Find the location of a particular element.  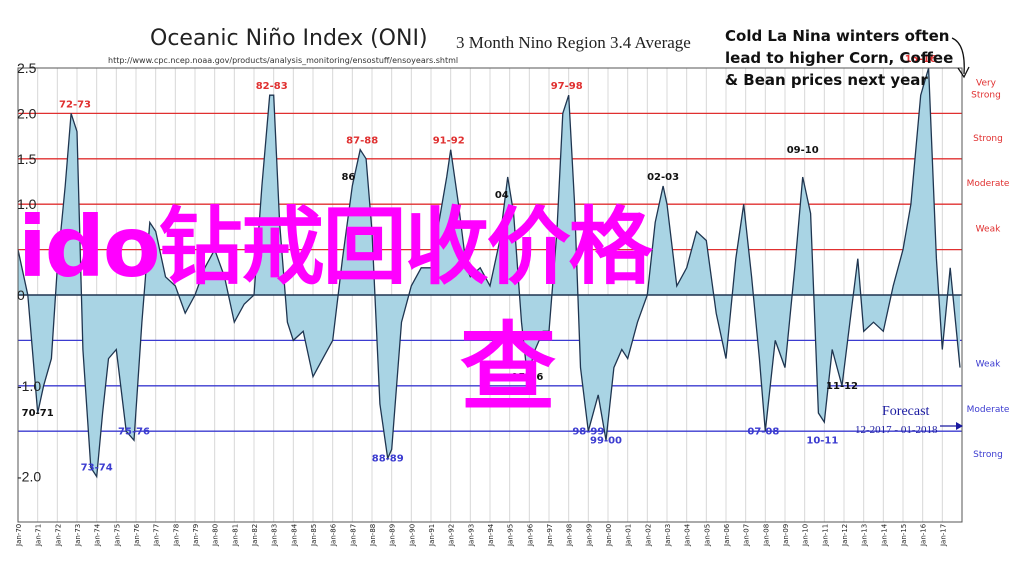

event-label: 02-03 is located at coordinates (663, 177).